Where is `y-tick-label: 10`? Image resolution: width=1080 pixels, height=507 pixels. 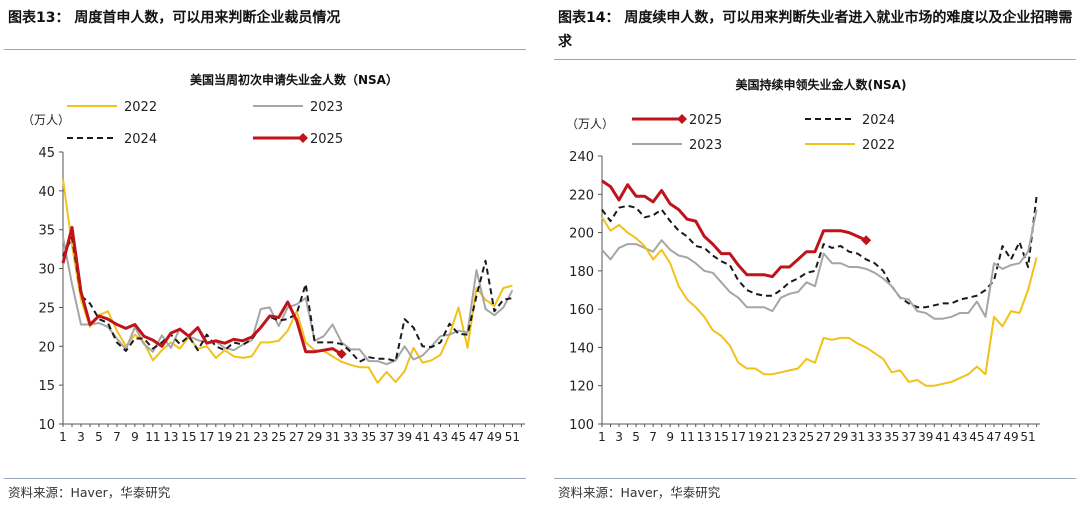
y-tick-label: 10 is located at coordinates (46, 425).